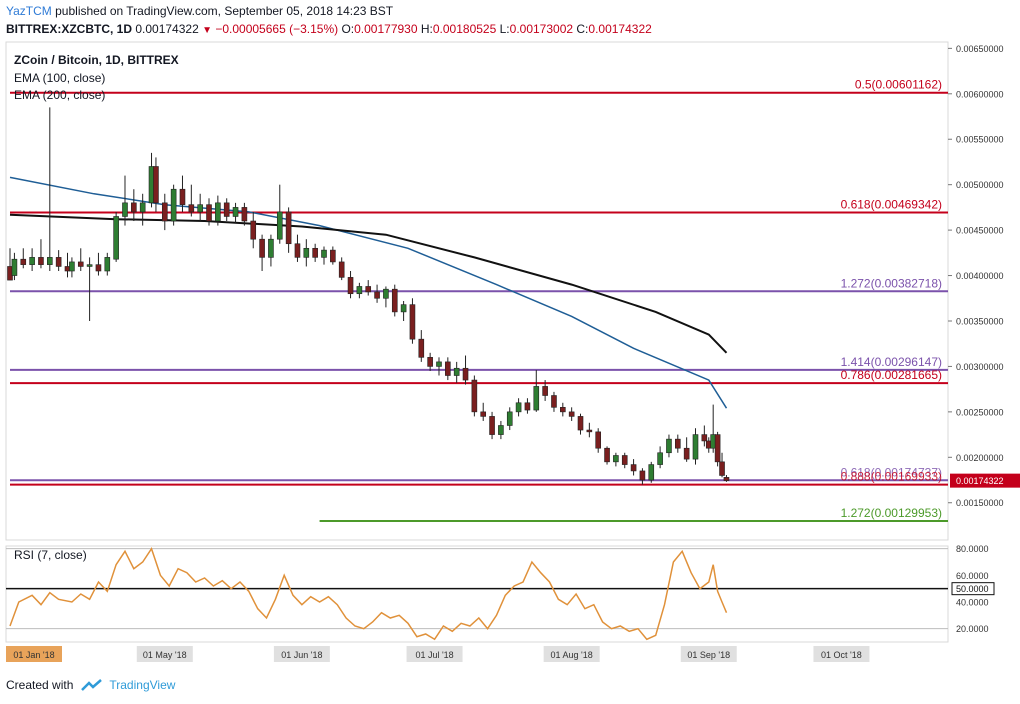 The width and height of the screenshot is (1020, 704). What do you see at coordinates (620, 29) in the screenshot?
I see `close-value: 0.00174322` at bounding box center [620, 29].